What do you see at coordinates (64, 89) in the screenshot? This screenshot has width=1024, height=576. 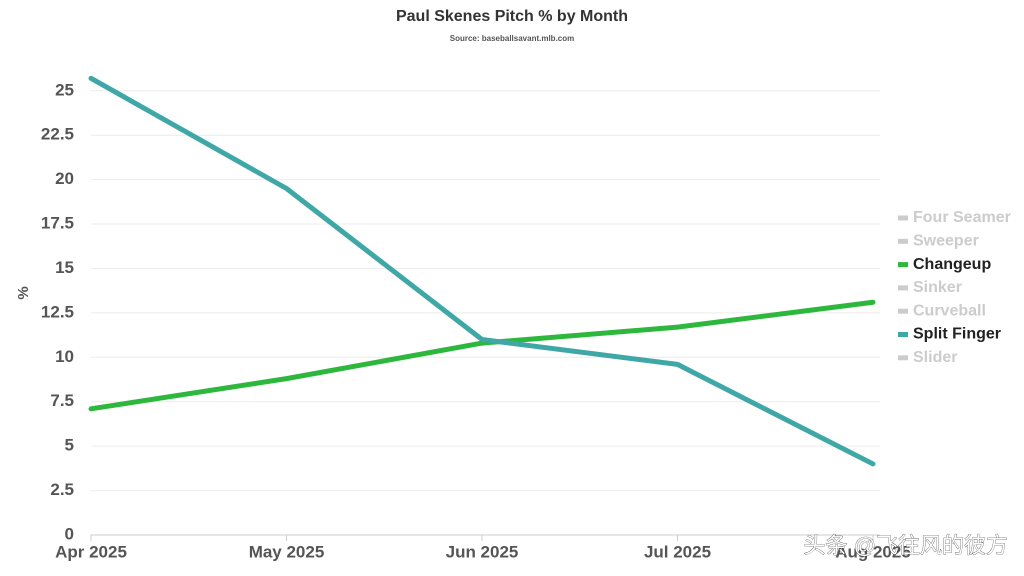 I see `y-tick-label: 25` at bounding box center [64, 89].